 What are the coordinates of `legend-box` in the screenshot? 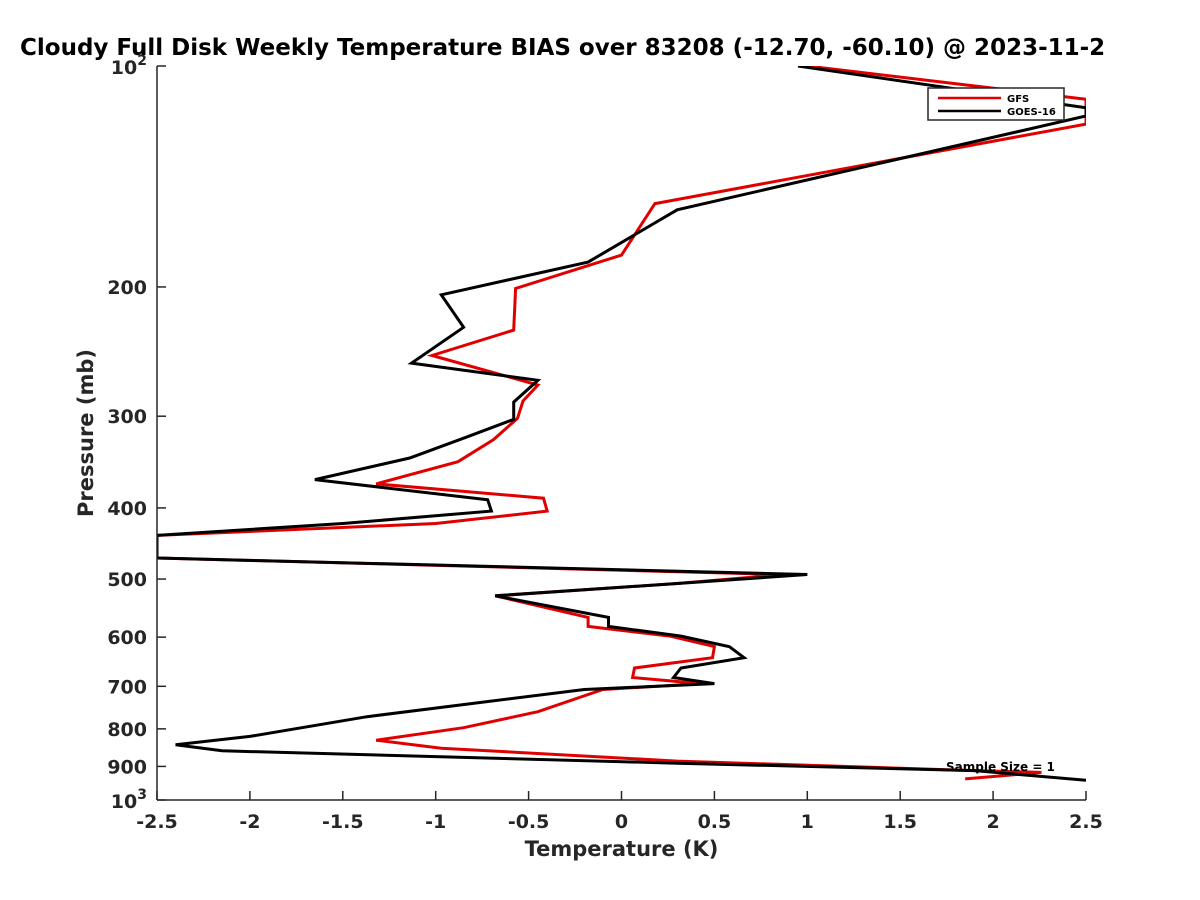 It's located at (996, 104).